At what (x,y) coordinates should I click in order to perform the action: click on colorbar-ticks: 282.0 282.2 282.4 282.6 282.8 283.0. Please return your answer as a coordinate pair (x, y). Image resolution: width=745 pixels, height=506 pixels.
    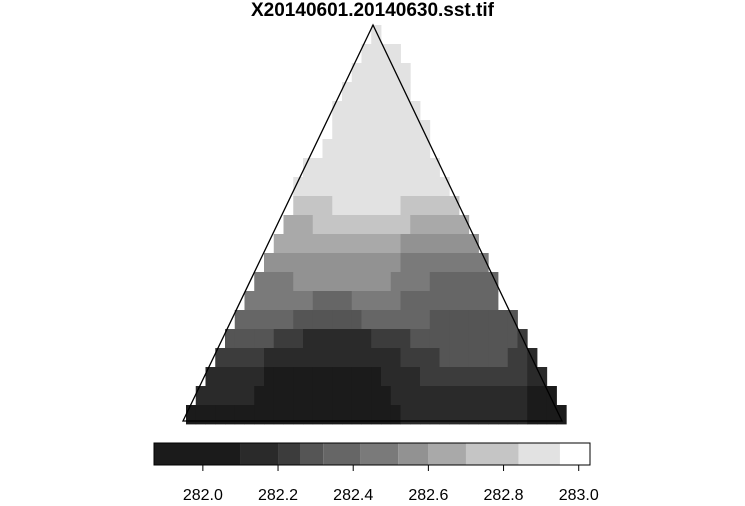
    Looking at the image, I should click on (391, 484).